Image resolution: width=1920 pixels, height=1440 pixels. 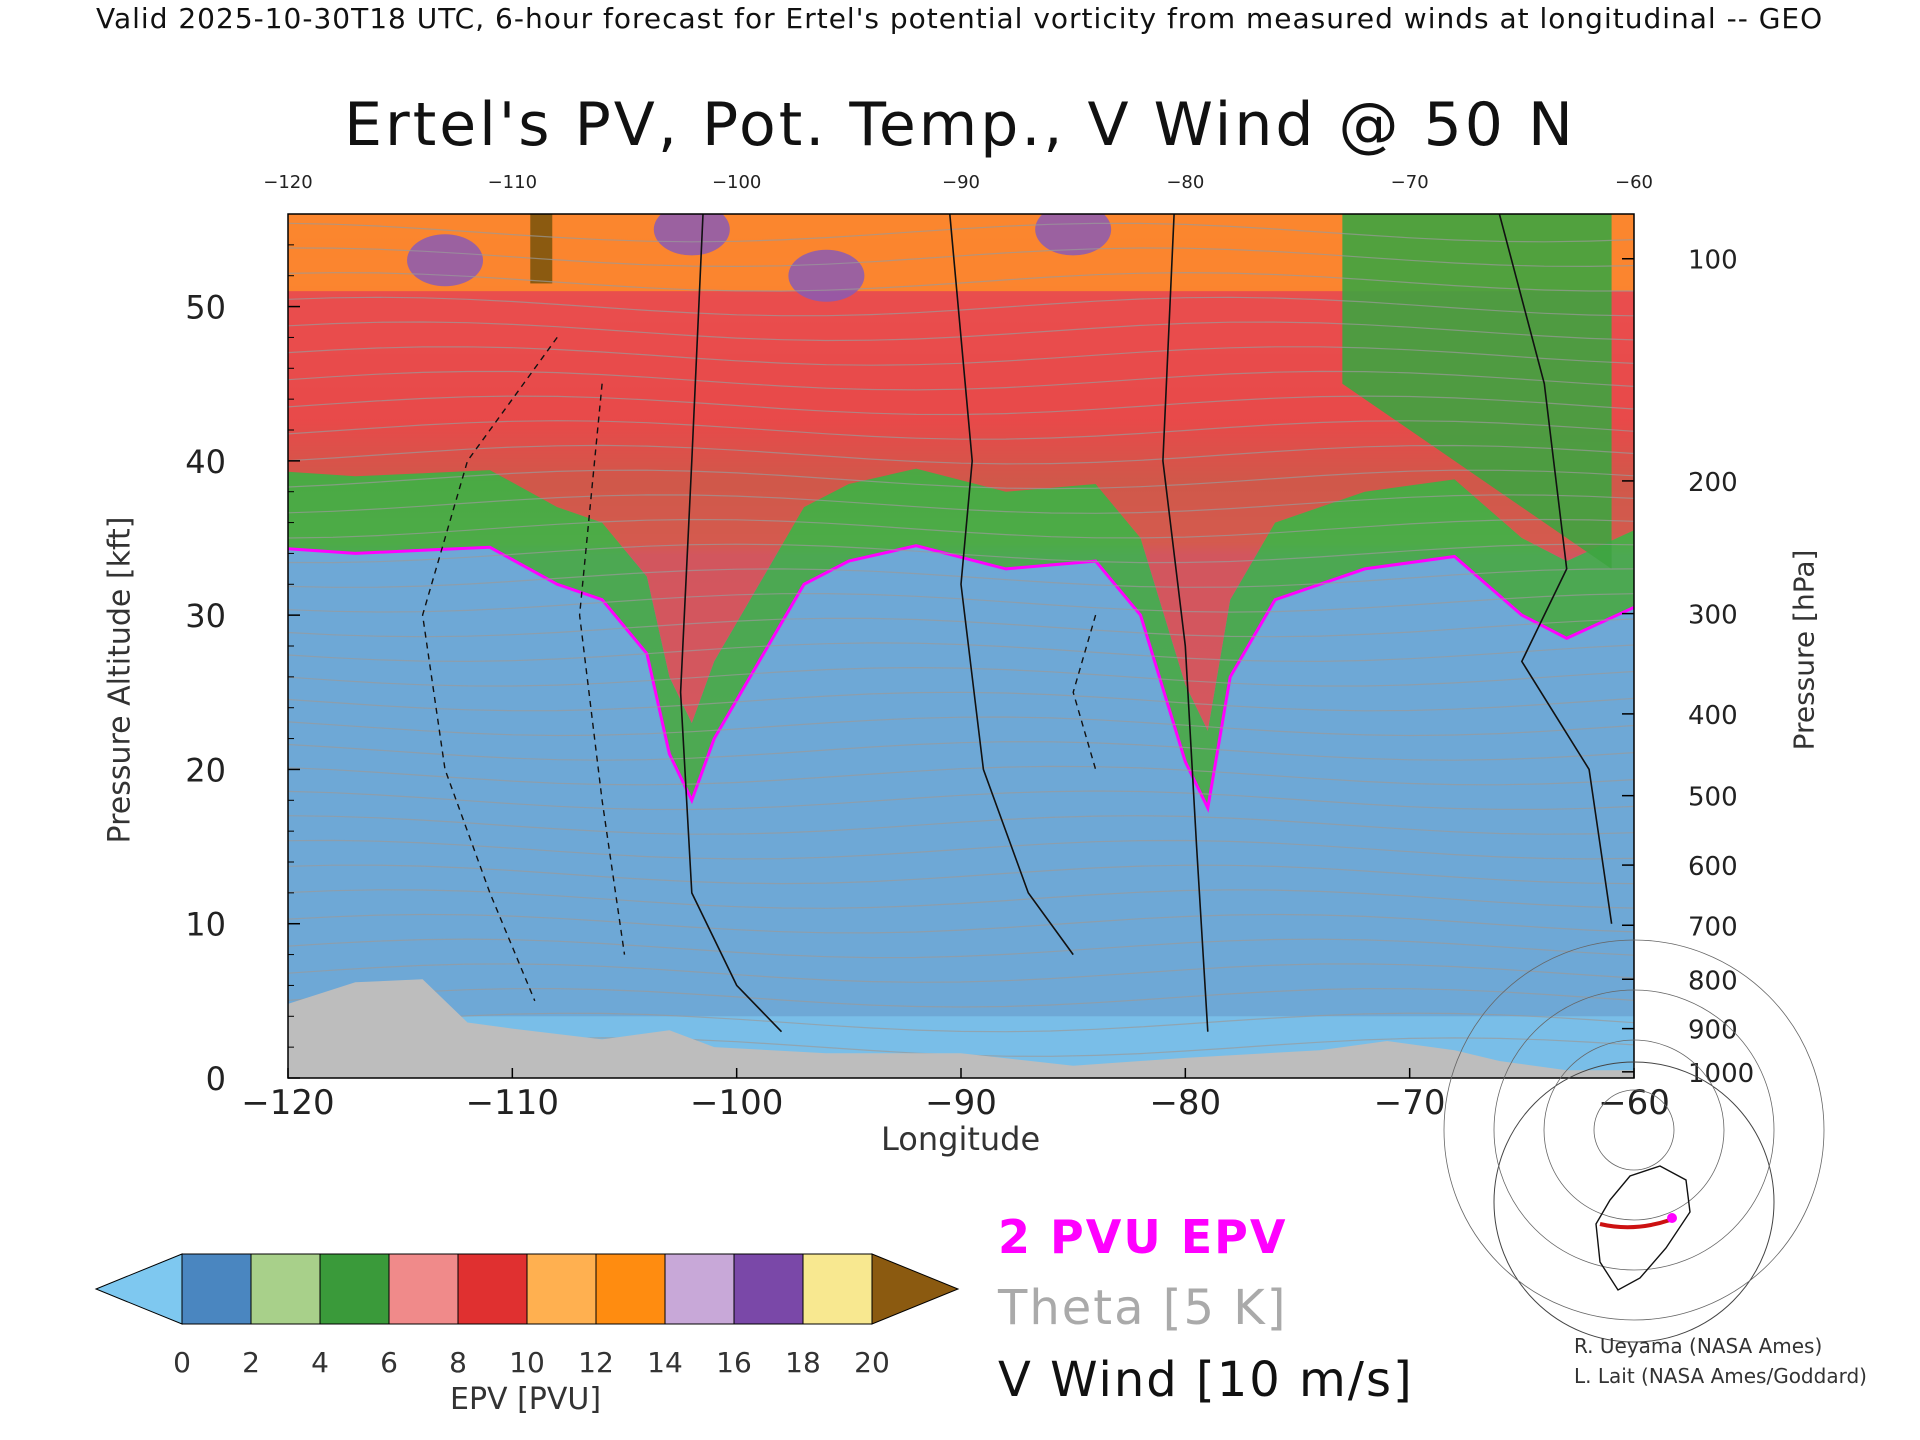 I want to click on colorbar-tick-label: 10, so click(x=527, y=1362).